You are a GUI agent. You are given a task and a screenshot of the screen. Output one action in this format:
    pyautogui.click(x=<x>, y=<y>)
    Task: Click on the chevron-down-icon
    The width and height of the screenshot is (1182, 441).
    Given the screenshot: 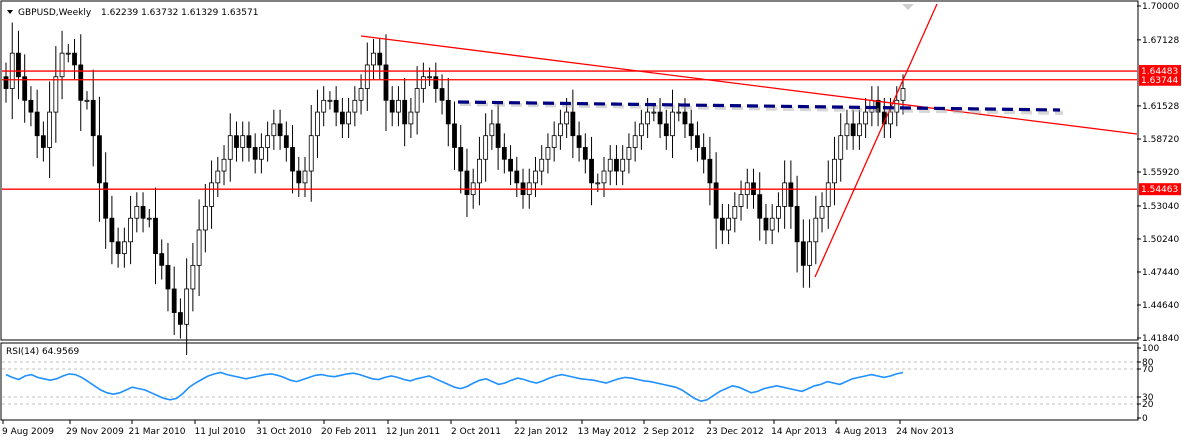 What is the action you would take?
    pyautogui.click(x=10, y=12)
    